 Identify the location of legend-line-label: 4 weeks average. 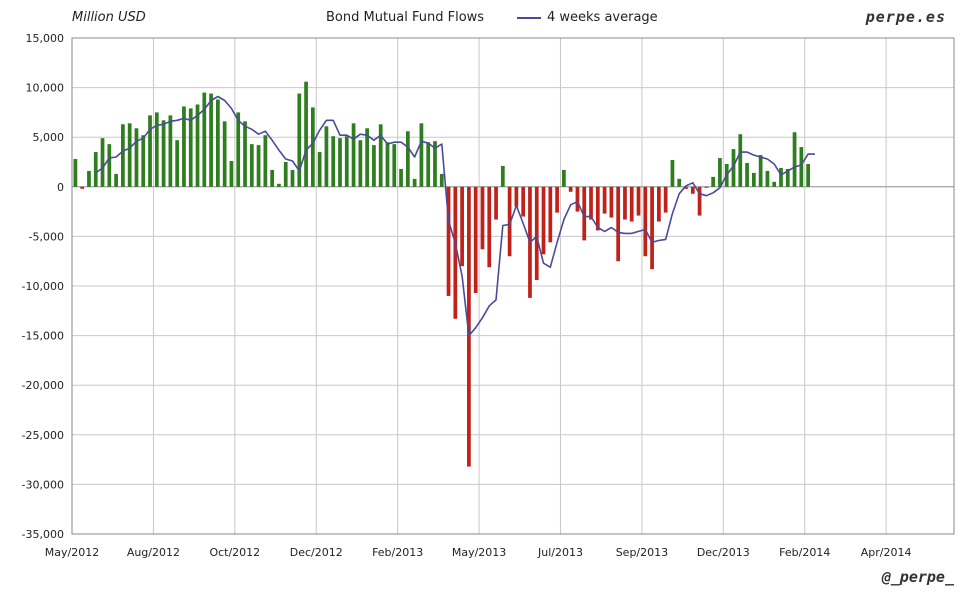
(602, 17).